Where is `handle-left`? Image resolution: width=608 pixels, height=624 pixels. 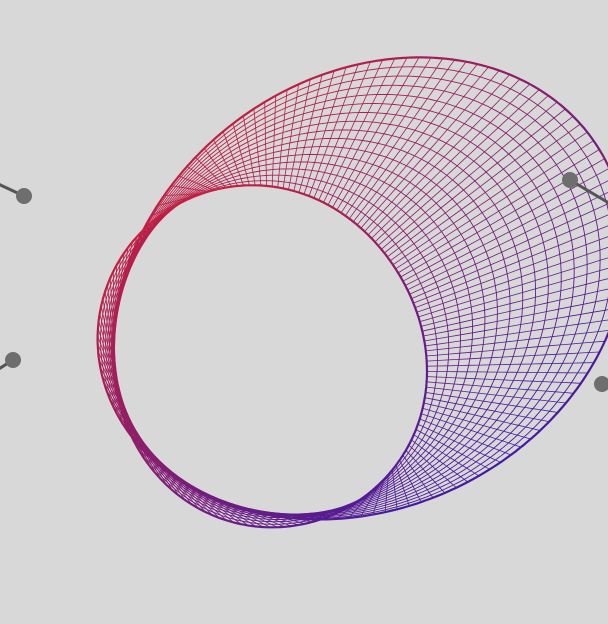
handle-left is located at coordinates (13, 360).